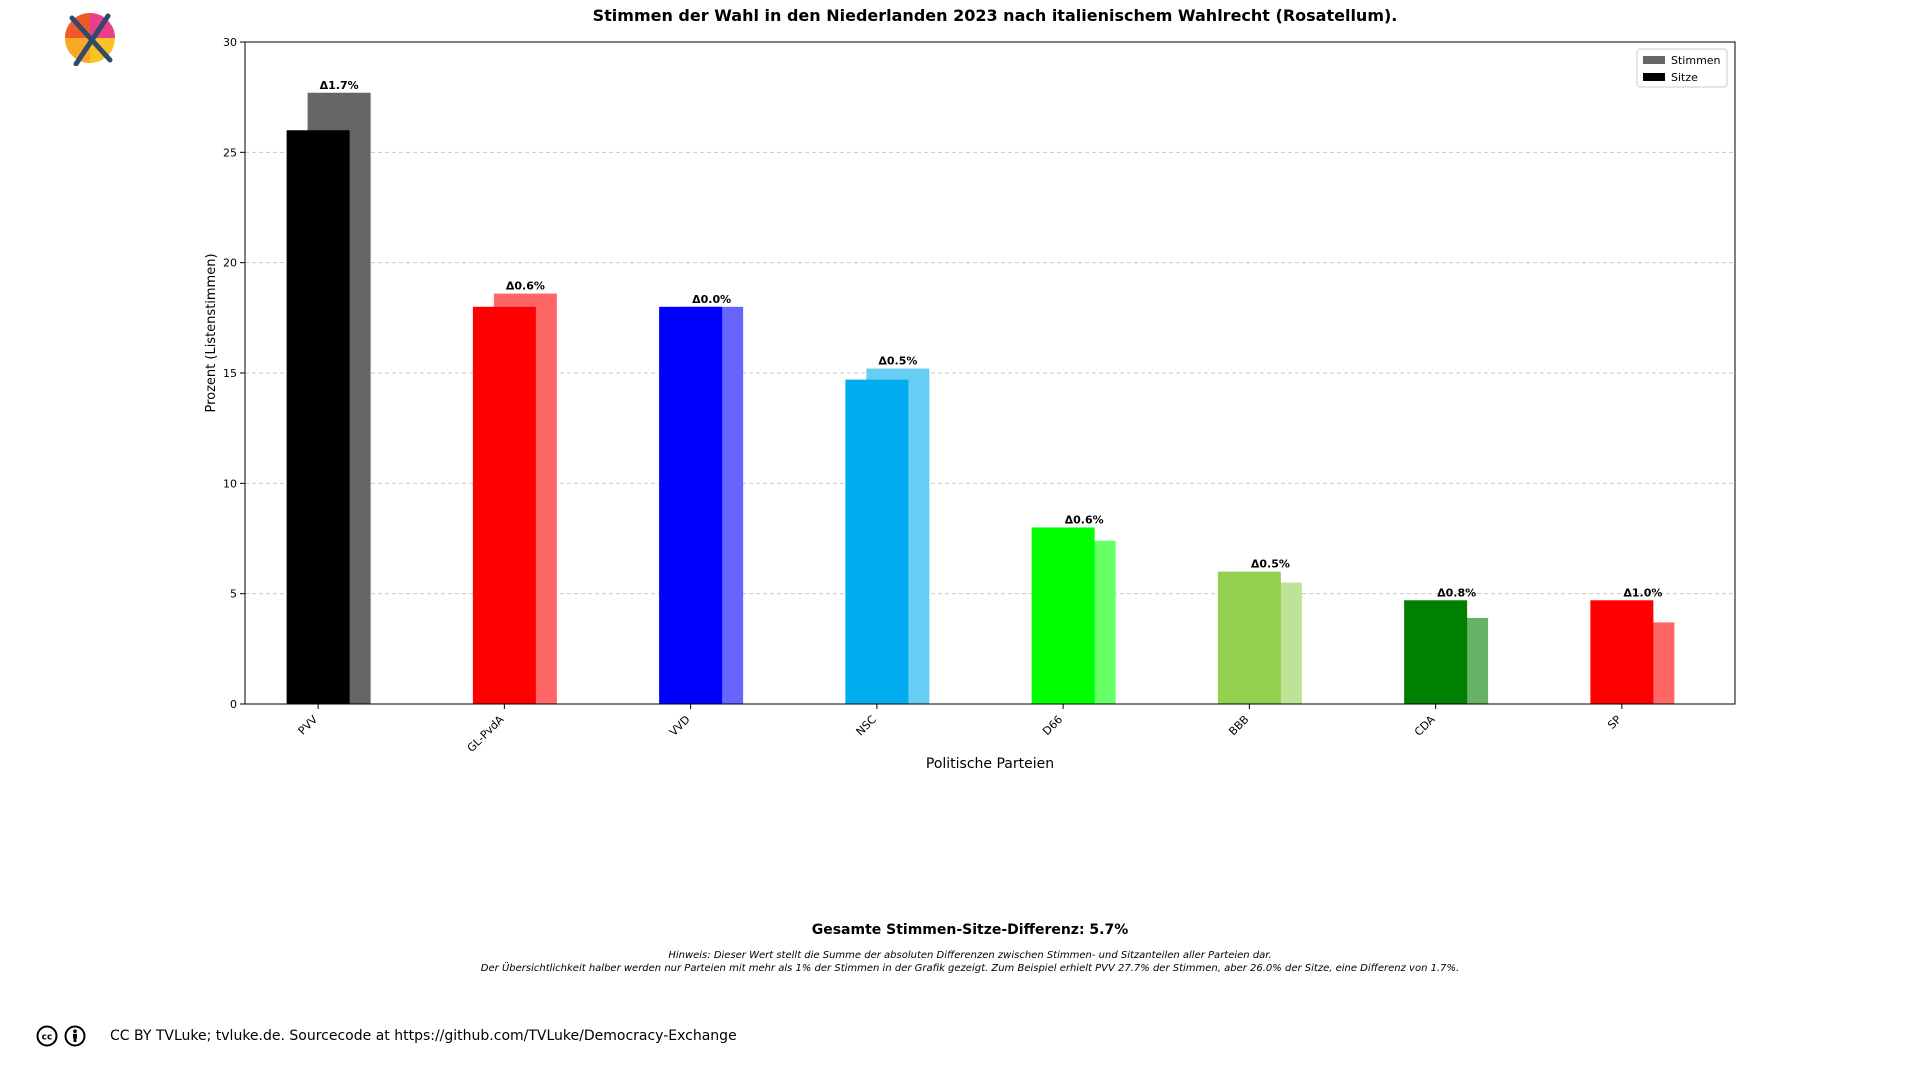 This screenshot has width=1920, height=1080. I want to click on x-tick-label: SP, so click(1614, 722).